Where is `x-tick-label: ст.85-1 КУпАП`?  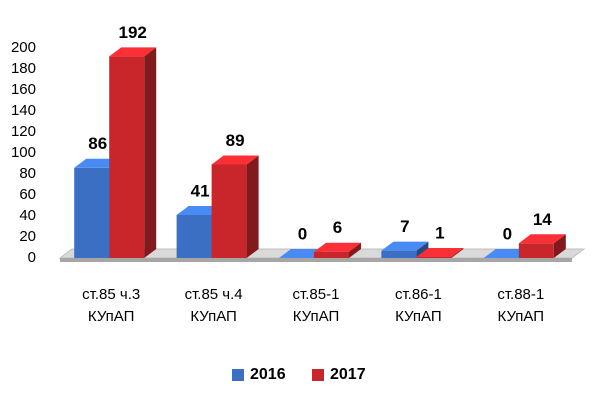
x-tick-label: ст.85-1 КУпАП is located at coordinates (316, 305).